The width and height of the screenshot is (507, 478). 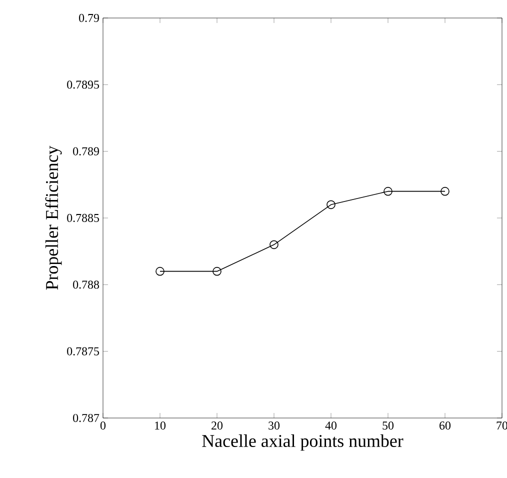 What do you see at coordinates (83, 351) in the screenshot?
I see `y-tick-label: 0.7875` at bounding box center [83, 351].